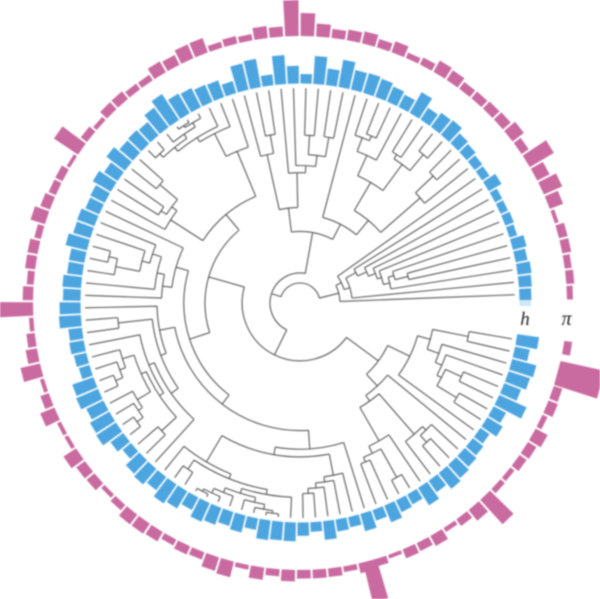 The image size is (600, 599). I want to click on svg-text: h, so click(525, 319).